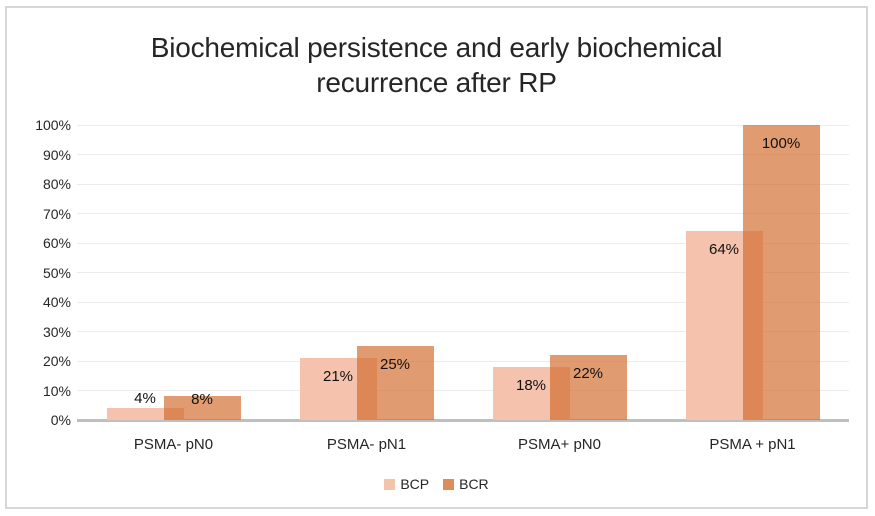  I want to click on y-axis-tick-label: 20%, so click(56, 361).